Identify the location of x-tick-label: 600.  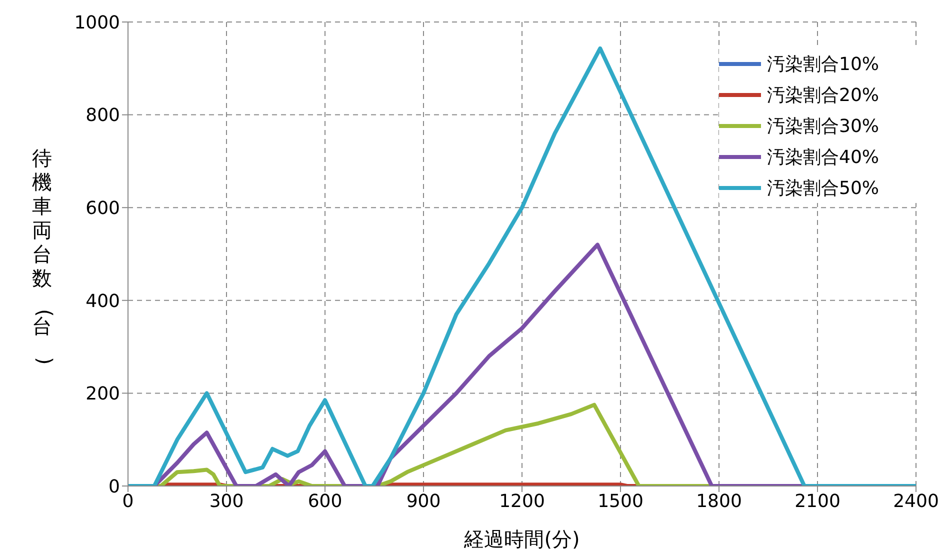
(325, 501).